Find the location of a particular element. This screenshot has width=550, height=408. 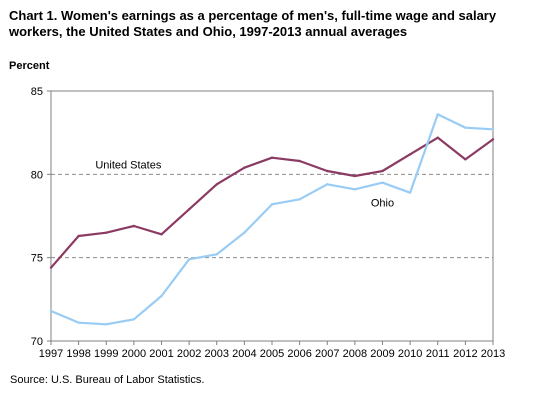

x-tick-label-2003: 2003 is located at coordinates (217, 354).